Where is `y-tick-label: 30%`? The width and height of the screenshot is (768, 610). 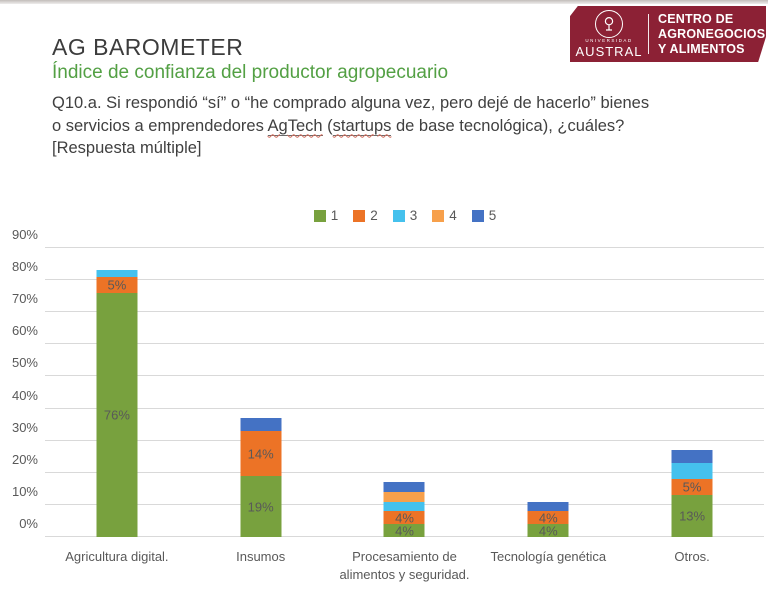 y-tick-label: 30% is located at coordinates (24, 427).